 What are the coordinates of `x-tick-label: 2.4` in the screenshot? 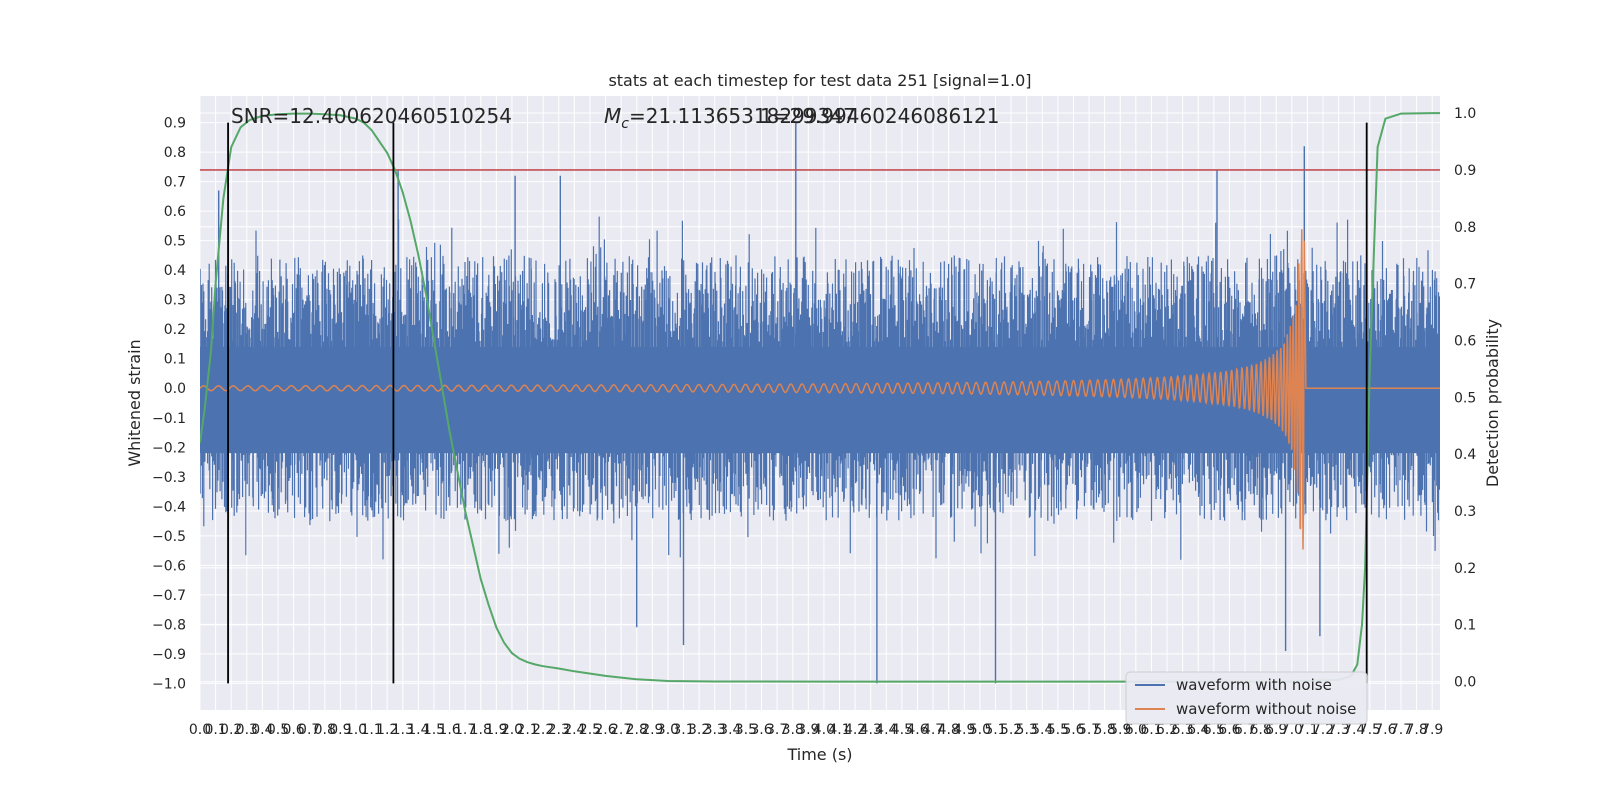 It's located at (574, 730).